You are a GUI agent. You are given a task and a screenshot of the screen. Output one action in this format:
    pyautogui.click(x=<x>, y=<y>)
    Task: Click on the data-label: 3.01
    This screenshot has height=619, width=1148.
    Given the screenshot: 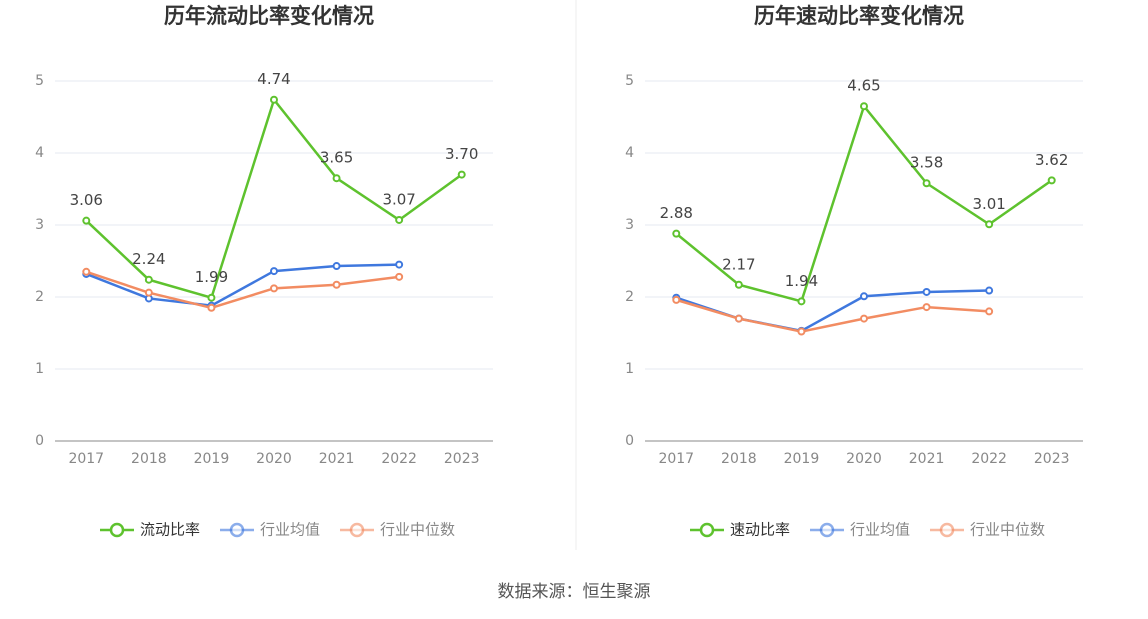 What is the action you would take?
    pyautogui.click(x=988, y=204)
    